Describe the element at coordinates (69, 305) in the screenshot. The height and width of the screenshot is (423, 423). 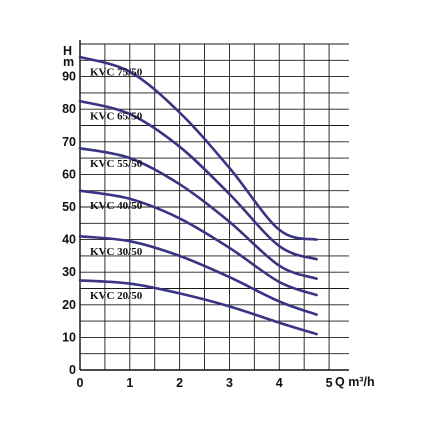
I see `y-tick-label: 20` at that location.